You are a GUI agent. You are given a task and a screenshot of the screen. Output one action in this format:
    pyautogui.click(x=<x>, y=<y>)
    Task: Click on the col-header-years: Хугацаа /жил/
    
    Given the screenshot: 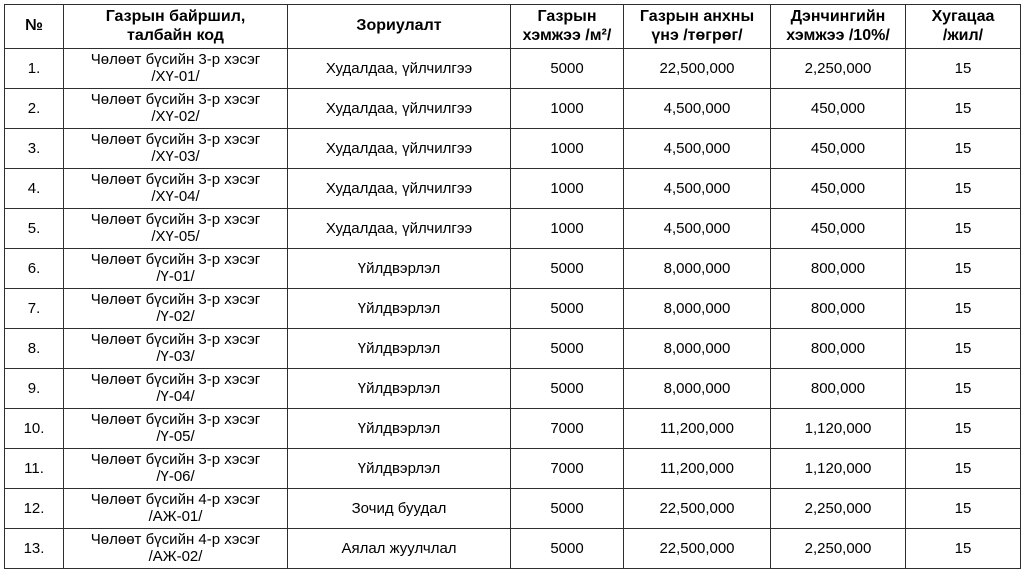 What is the action you would take?
    pyautogui.click(x=963, y=26)
    